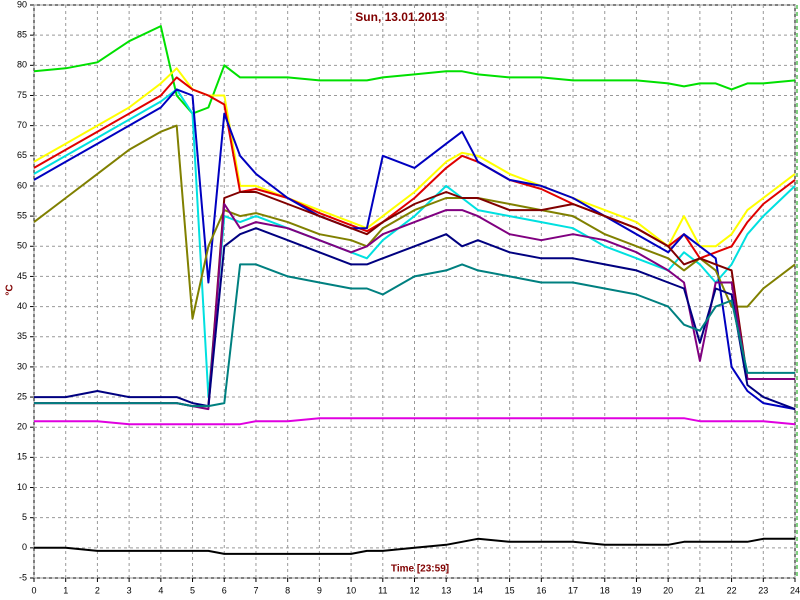 This screenshot has height=600, width=800. Describe the element at coordinates (22, 155) in the screenshot. I see `y-tick-label: 65` at that location.